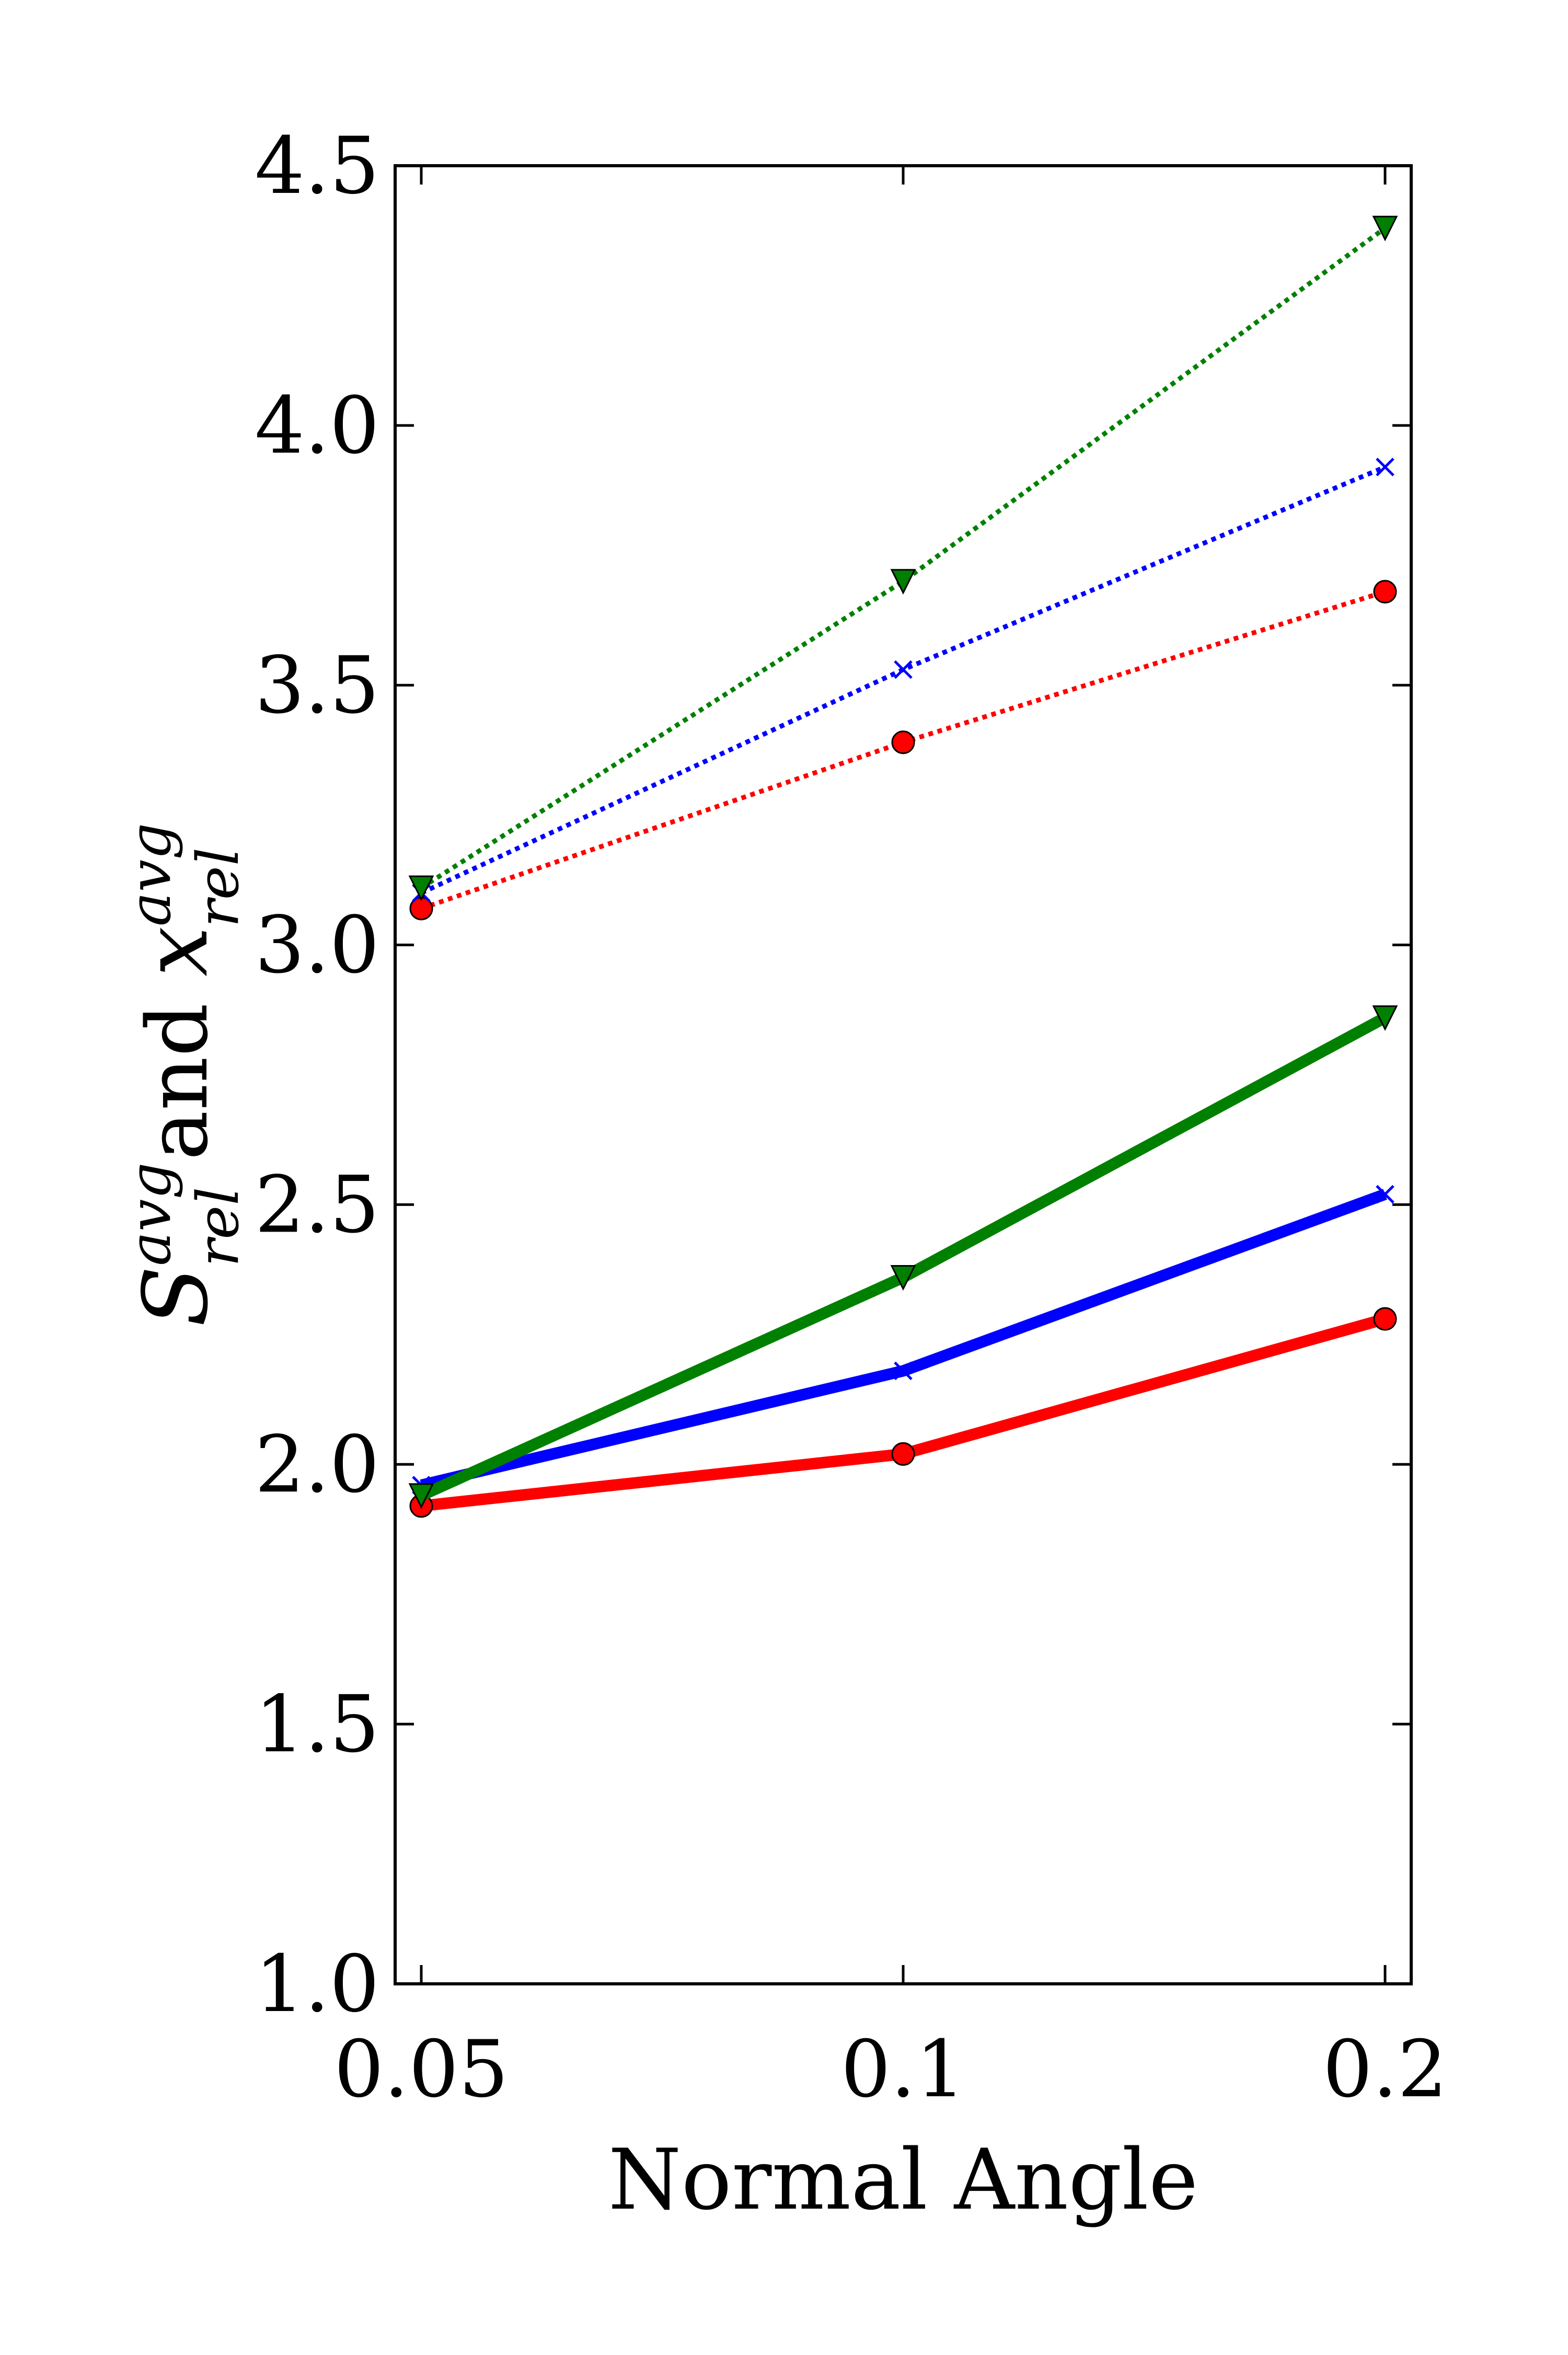 The image size is (1568, 2355). What do you see at coordinates (317, 1464) in the screenshot?
I see `y-tick-label: 2.0` at bounding box center [317, 1464].